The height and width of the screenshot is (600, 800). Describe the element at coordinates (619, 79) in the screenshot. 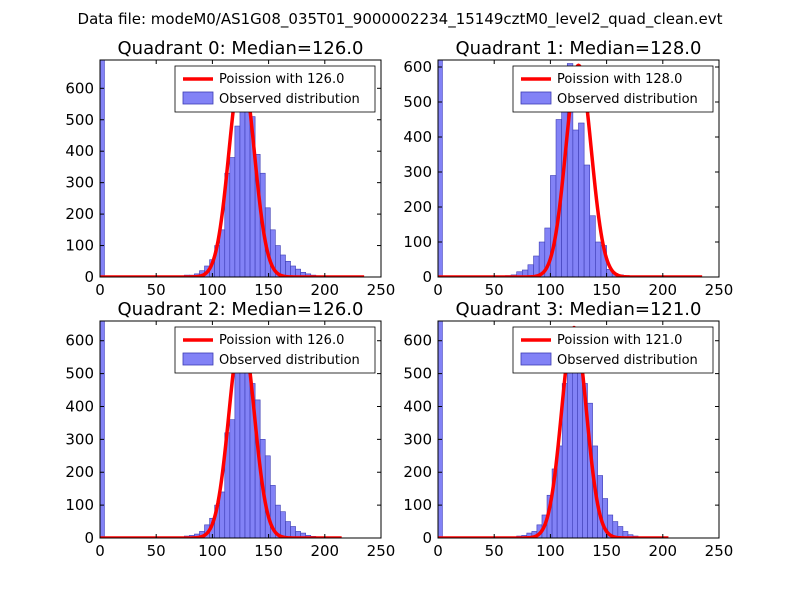

I see `legend-line-label: Poission with 128.0` at that location.